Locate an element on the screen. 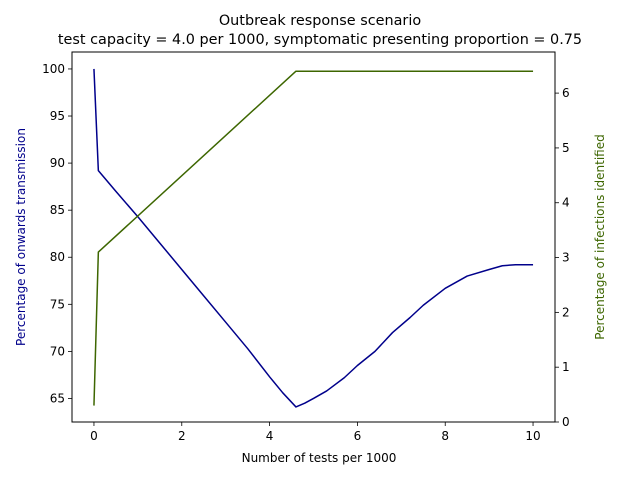  y-left-tick-label: 85 is located at coordinates (57, 210).